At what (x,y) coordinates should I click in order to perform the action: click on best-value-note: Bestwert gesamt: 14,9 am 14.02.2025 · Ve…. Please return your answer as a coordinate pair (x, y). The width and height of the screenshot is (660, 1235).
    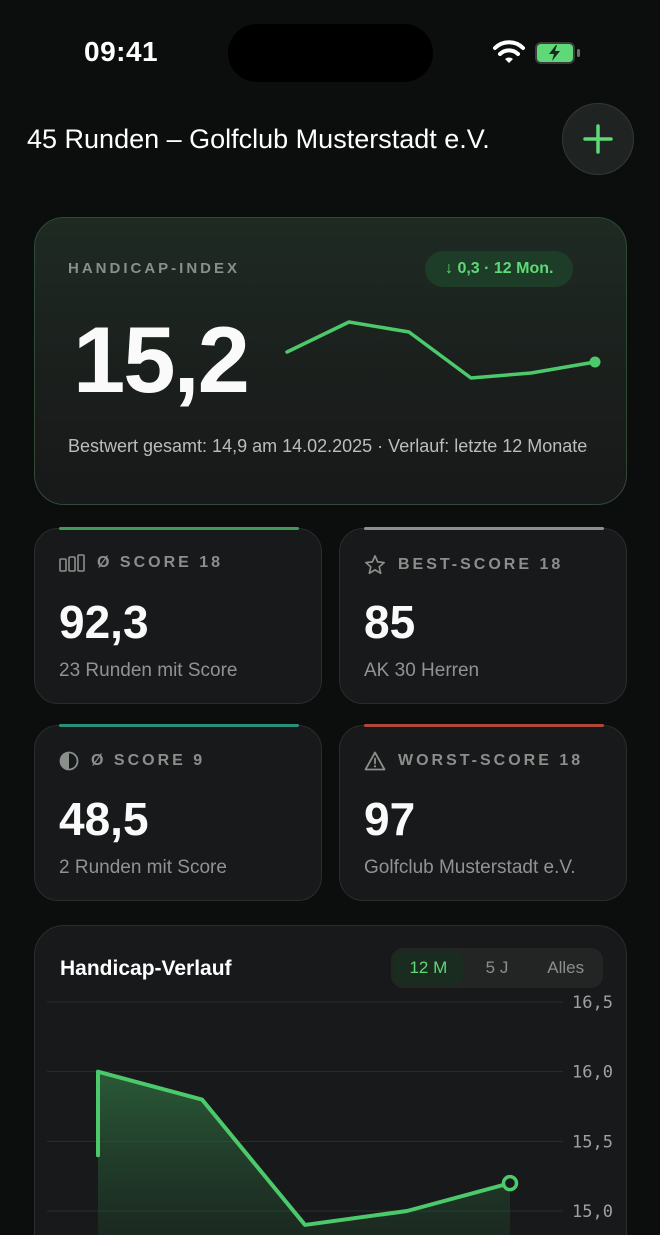
    Looking at the image, I should click on (328, 446).